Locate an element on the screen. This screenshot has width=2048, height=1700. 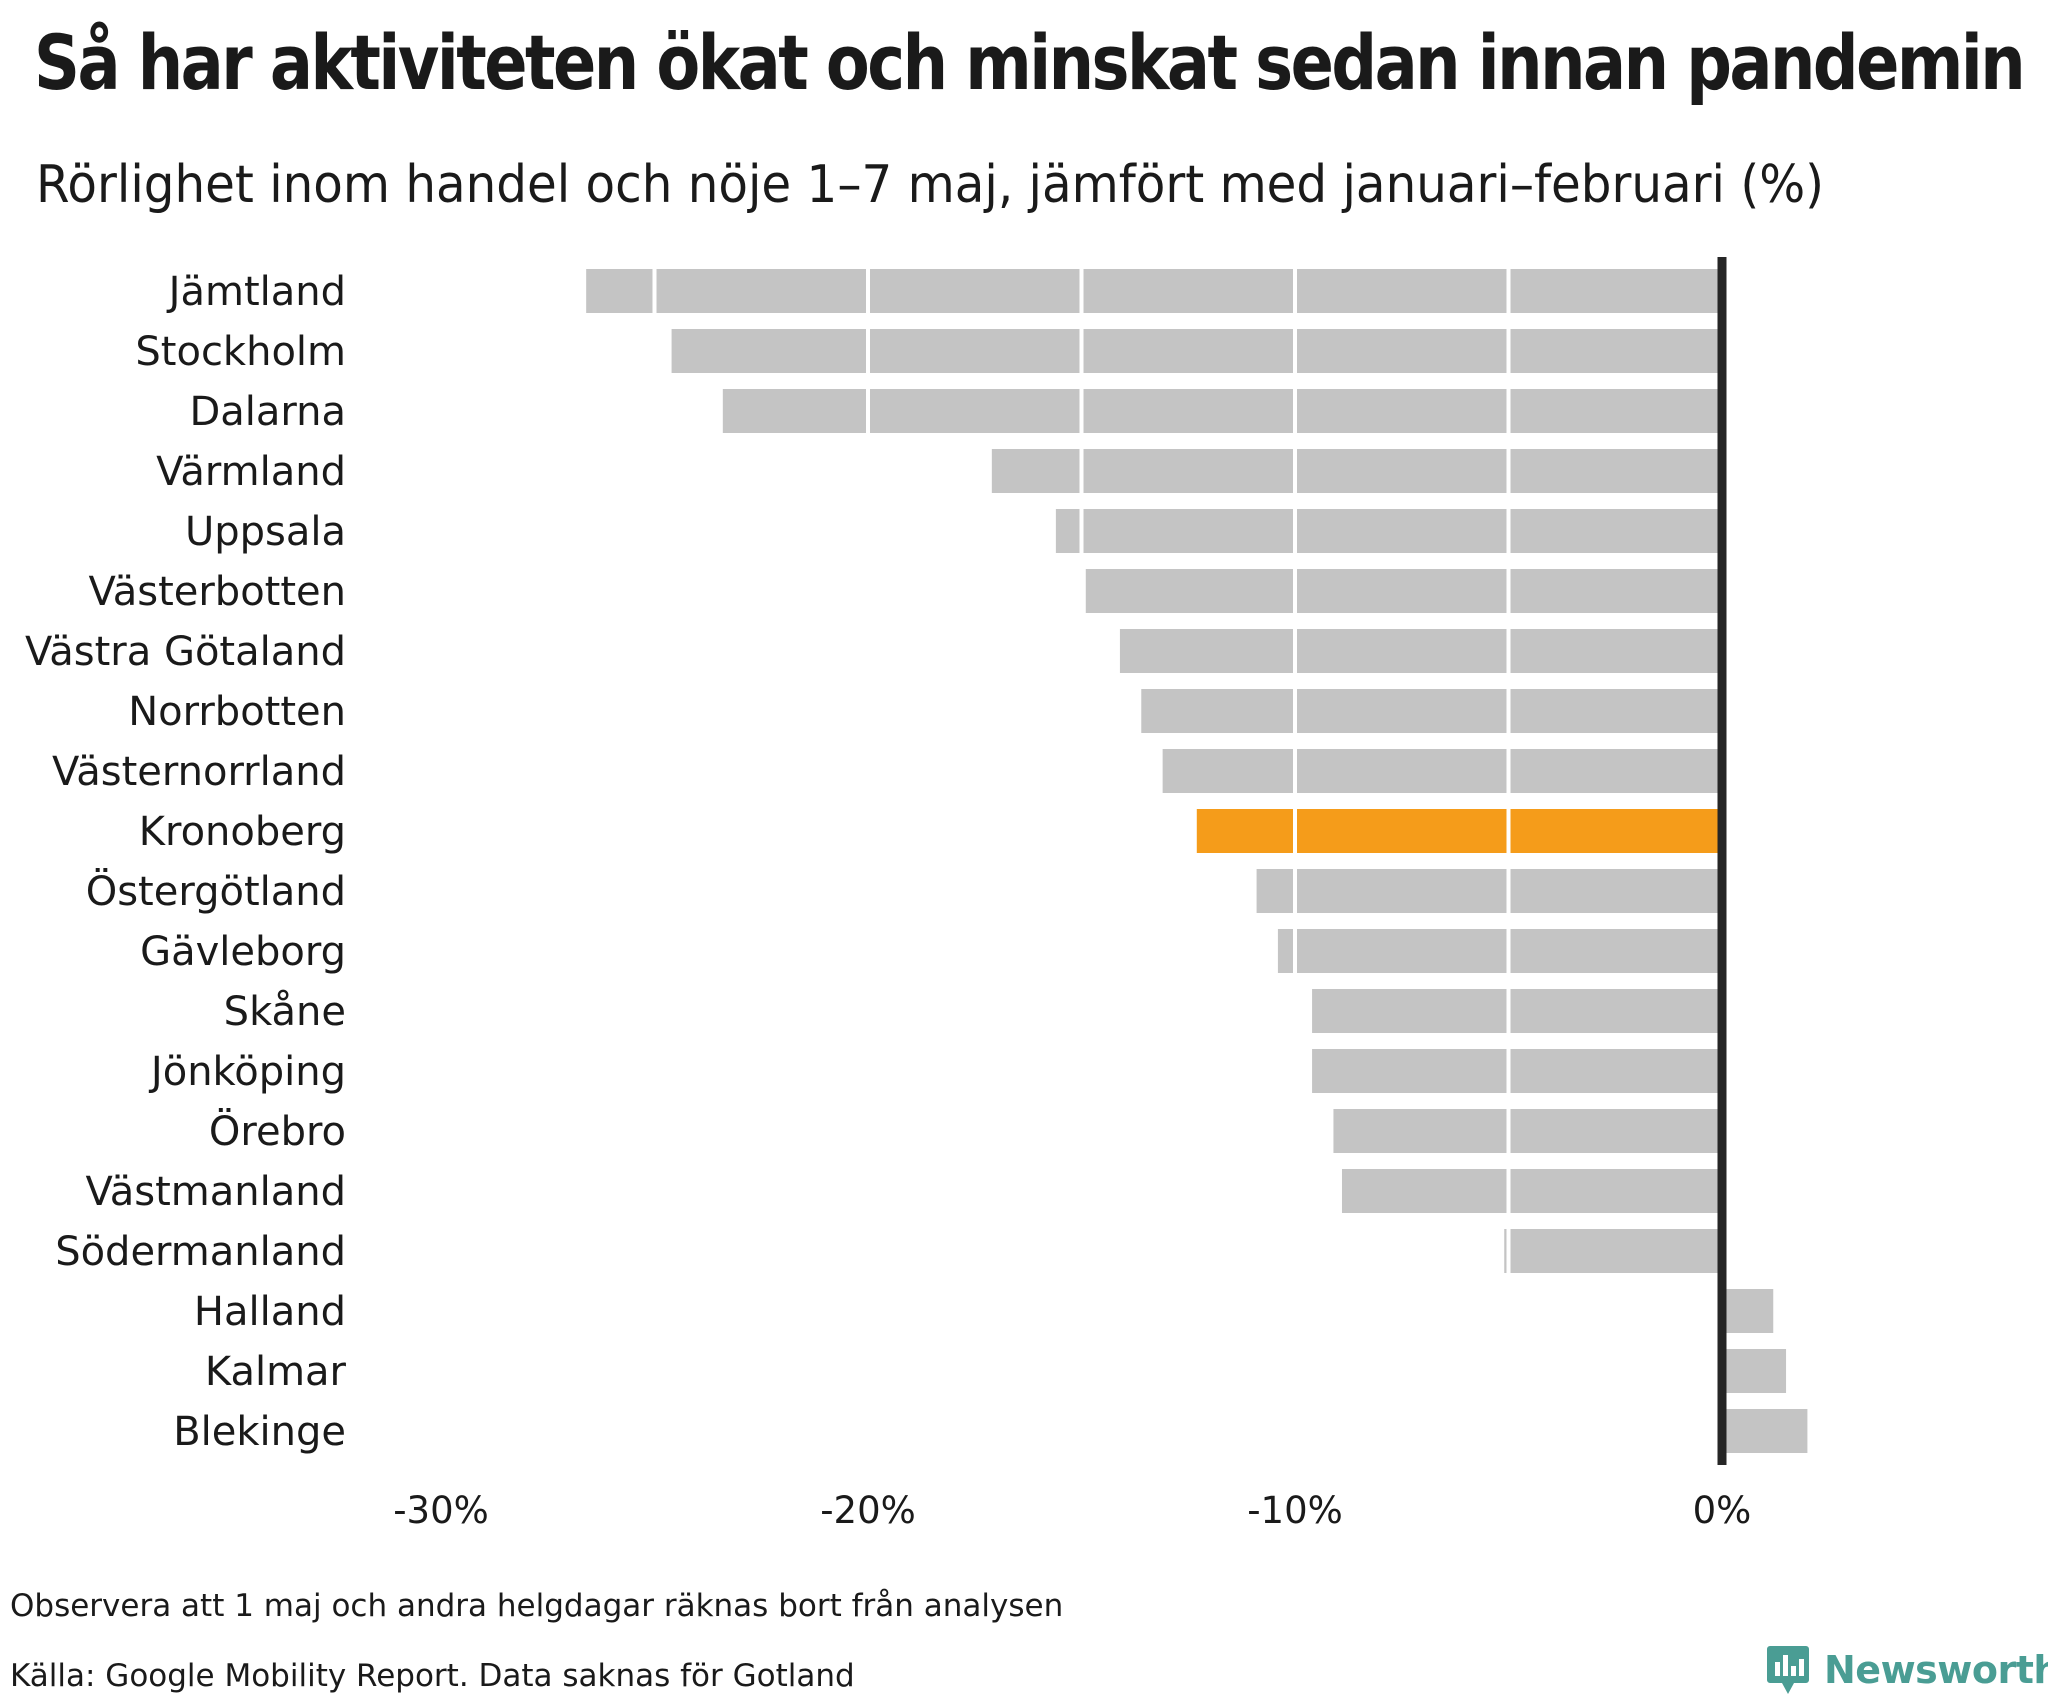
newsworthy-logo-icon is located at coordinates (1788, 1670).